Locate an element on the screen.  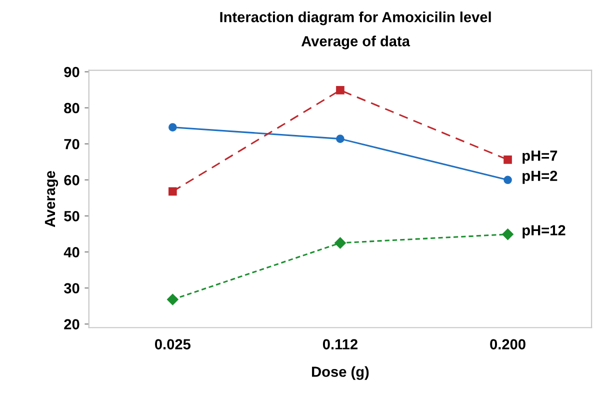
y-tick-label: 80 is located at coordinates (72, 108).